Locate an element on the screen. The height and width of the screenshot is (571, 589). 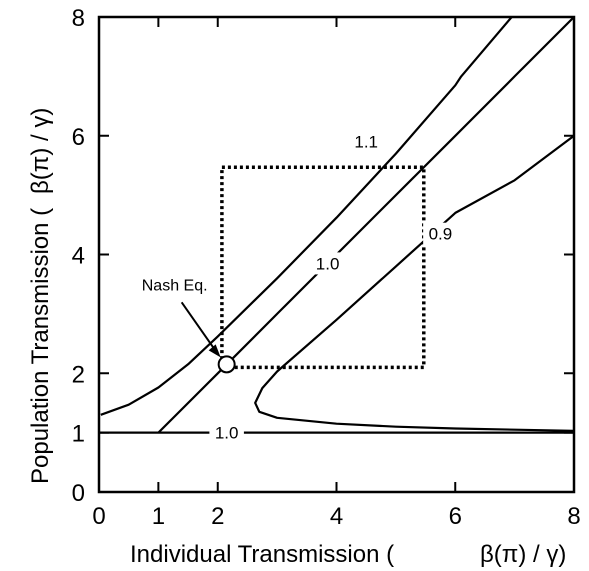
x-tick-label: 8 is located at coordinates (573, 516).